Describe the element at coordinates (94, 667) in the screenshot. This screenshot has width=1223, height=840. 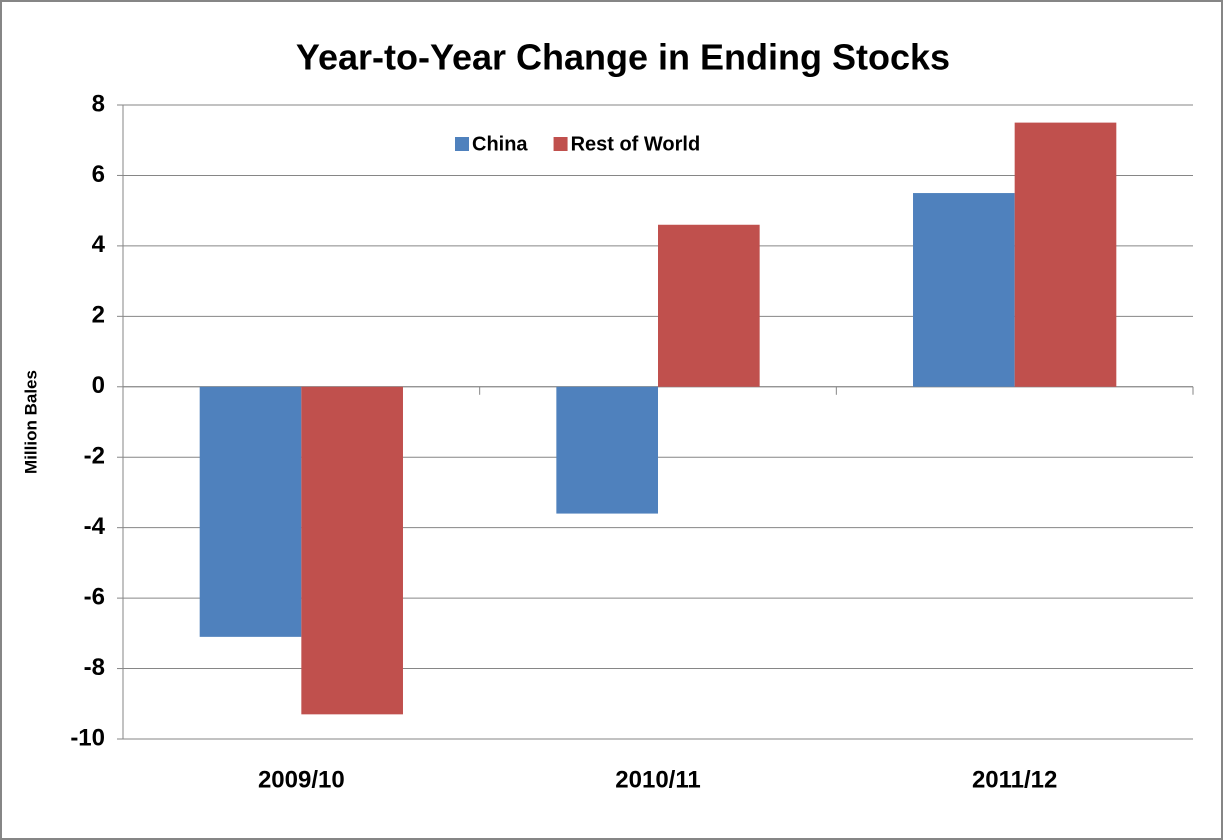
I see `y-tick-label: -8` at that location.